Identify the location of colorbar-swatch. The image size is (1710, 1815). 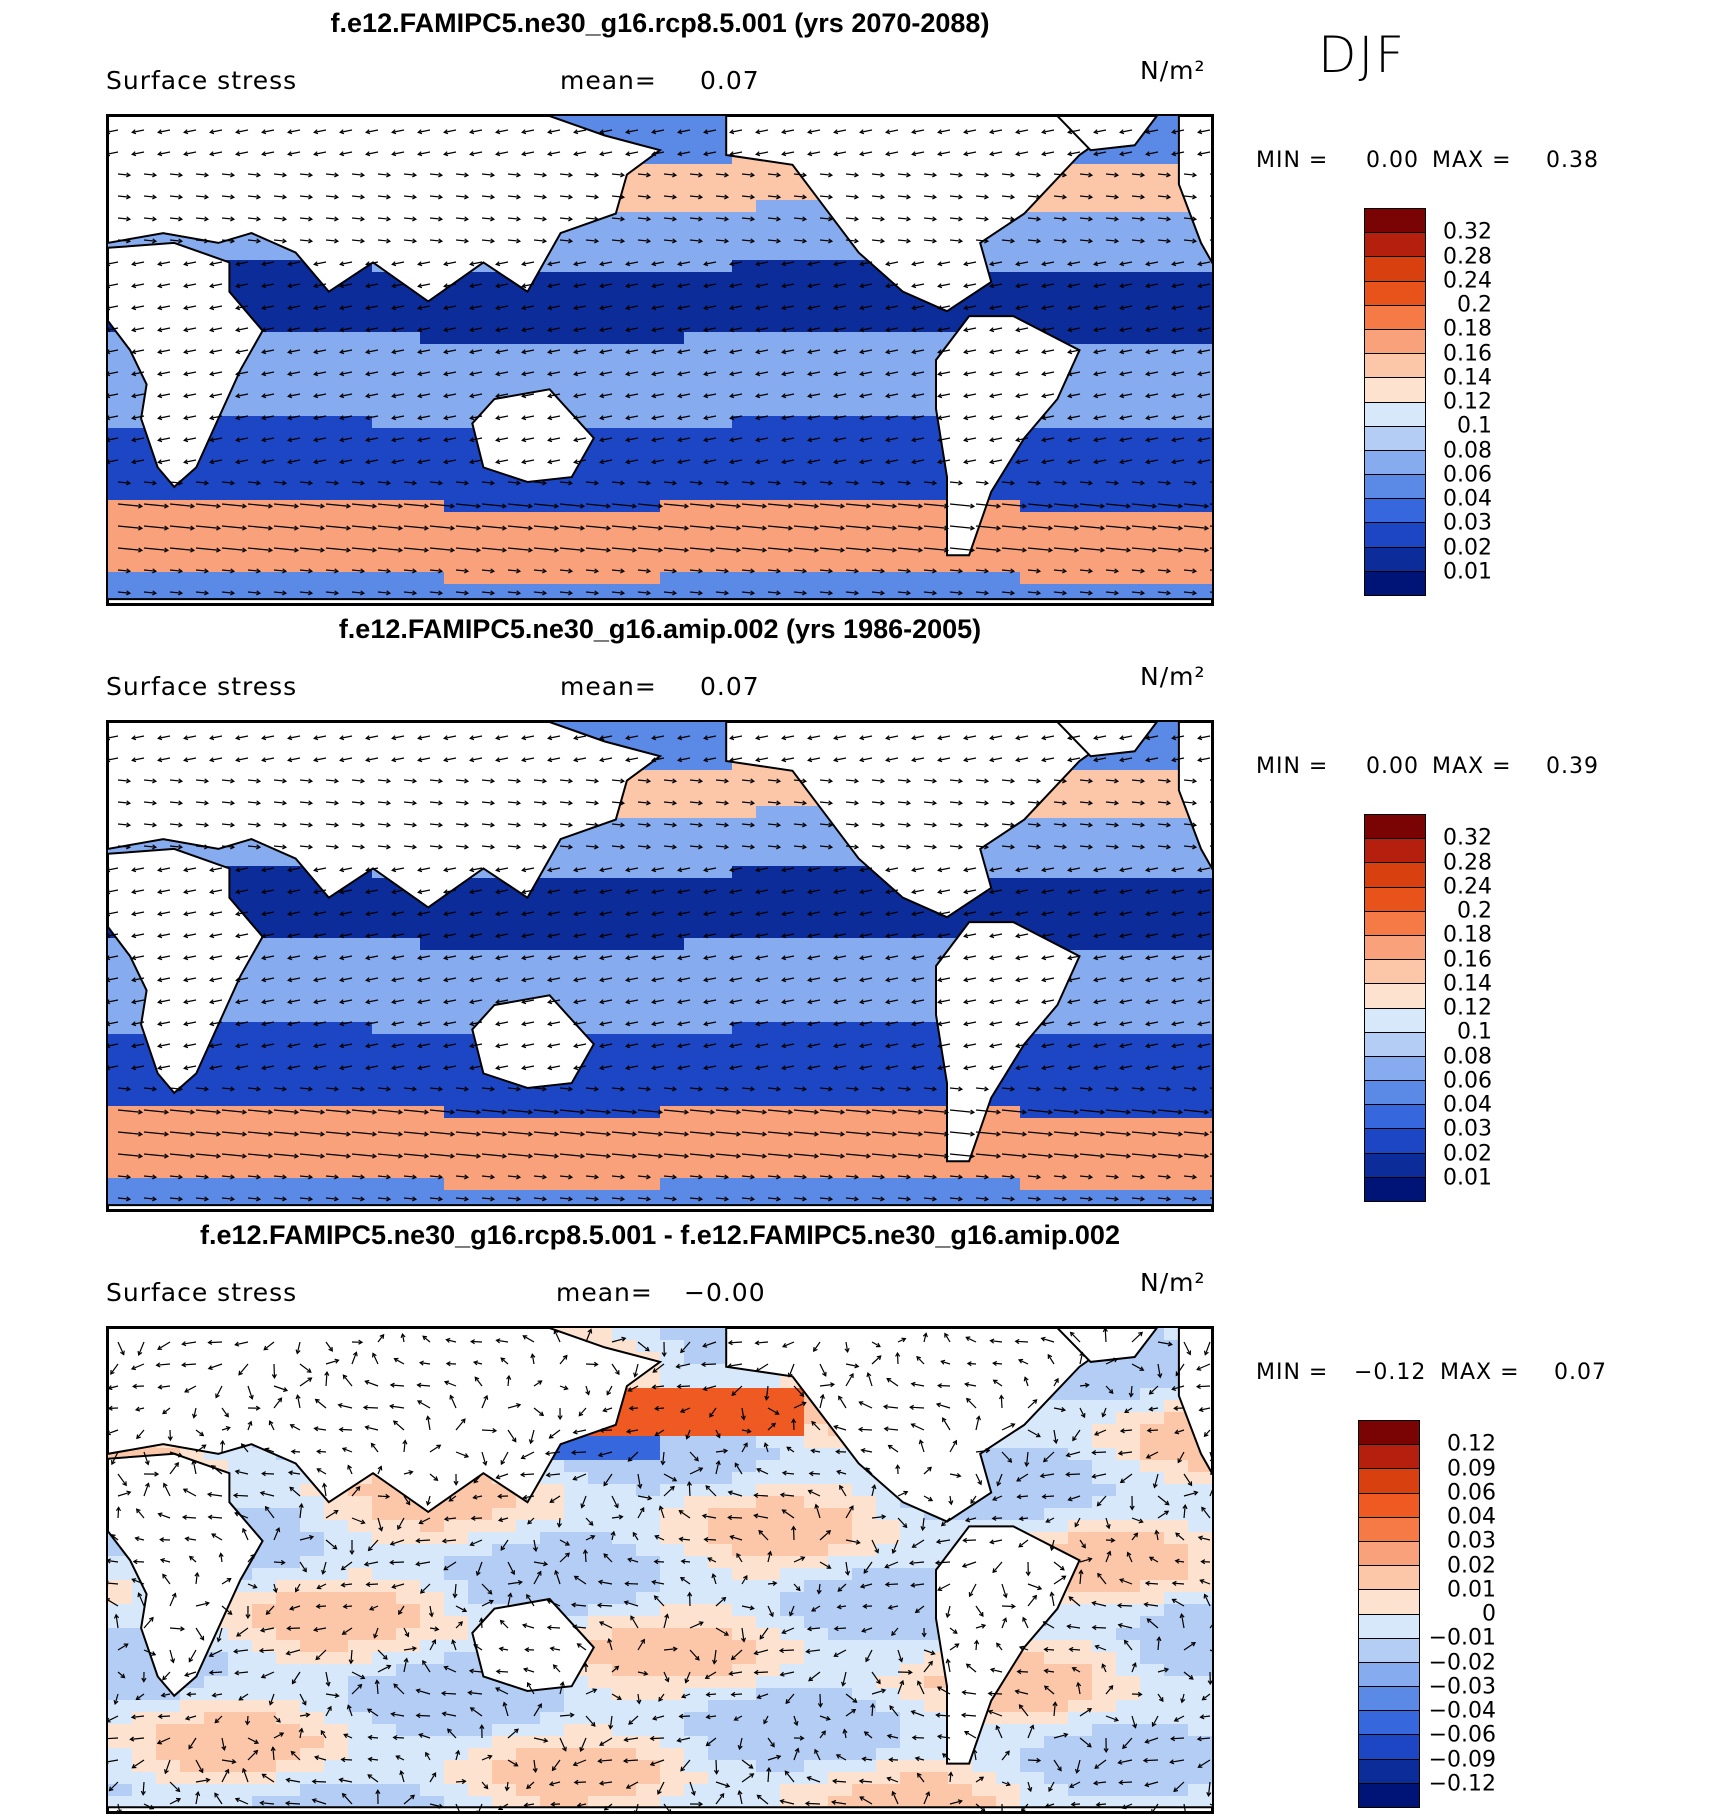
(1395, 389).